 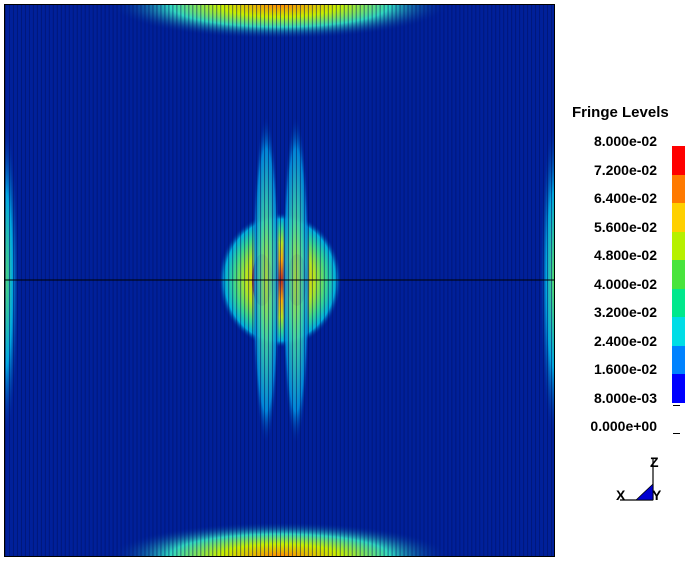 I want to click on legend-level-label: 8.000e-03, so click(x=625, y=397).